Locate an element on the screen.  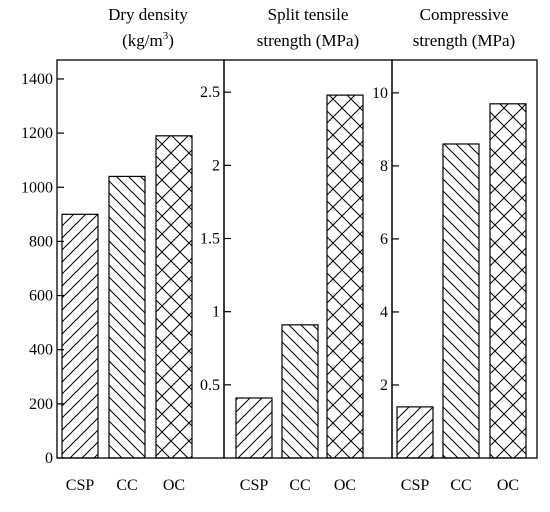
y-tick-label: 400 is located at coordinates (41, 350).